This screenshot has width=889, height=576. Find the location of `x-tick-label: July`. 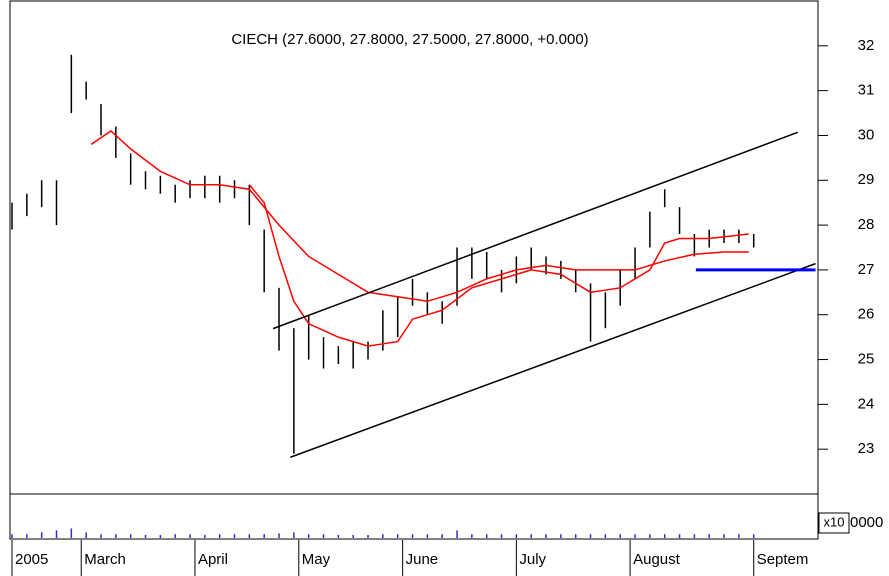

x-tick-label: July is located at coordinates (532, 559).